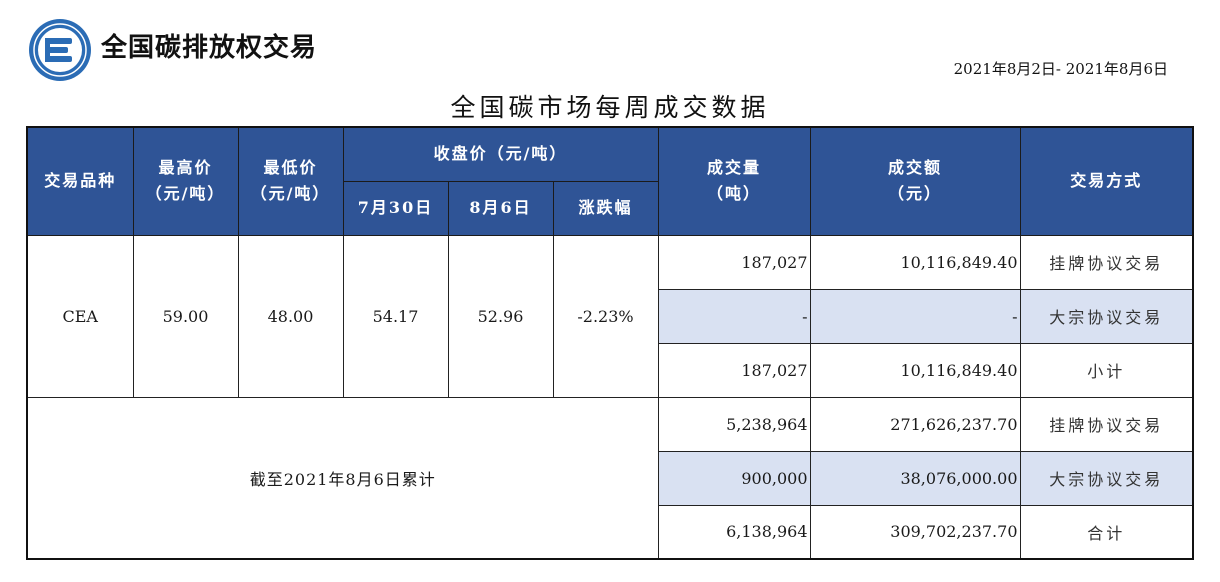 Image resolution: width=1220 pixels, height=582 pixels. I want to click on header-close-price: 收盘价（元/吨）, so click(500, 154).